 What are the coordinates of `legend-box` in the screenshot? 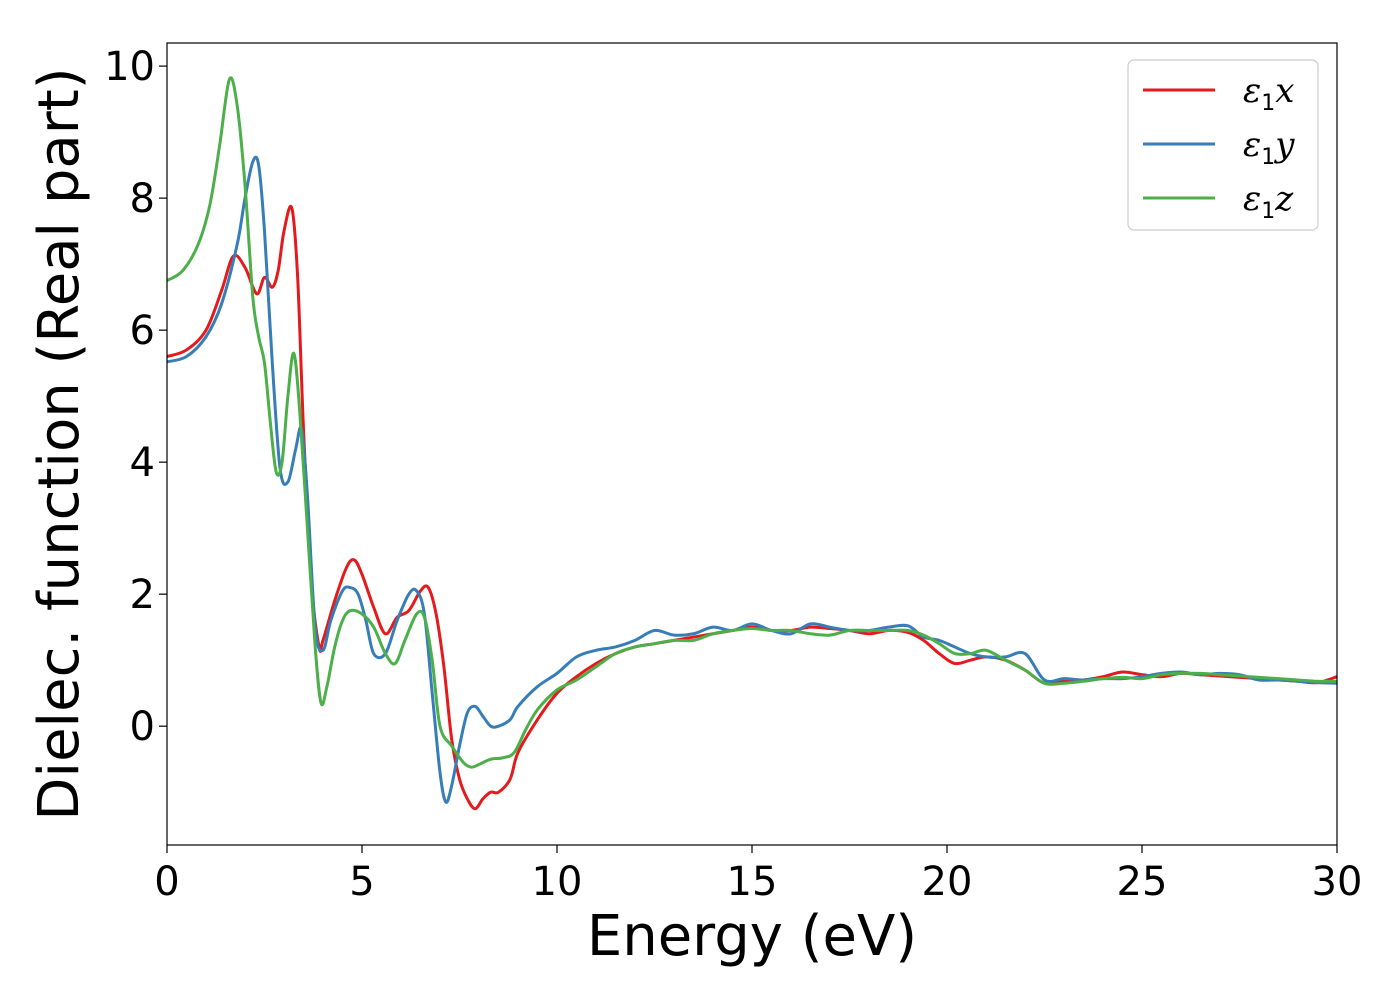 It's located at (1223, 145).